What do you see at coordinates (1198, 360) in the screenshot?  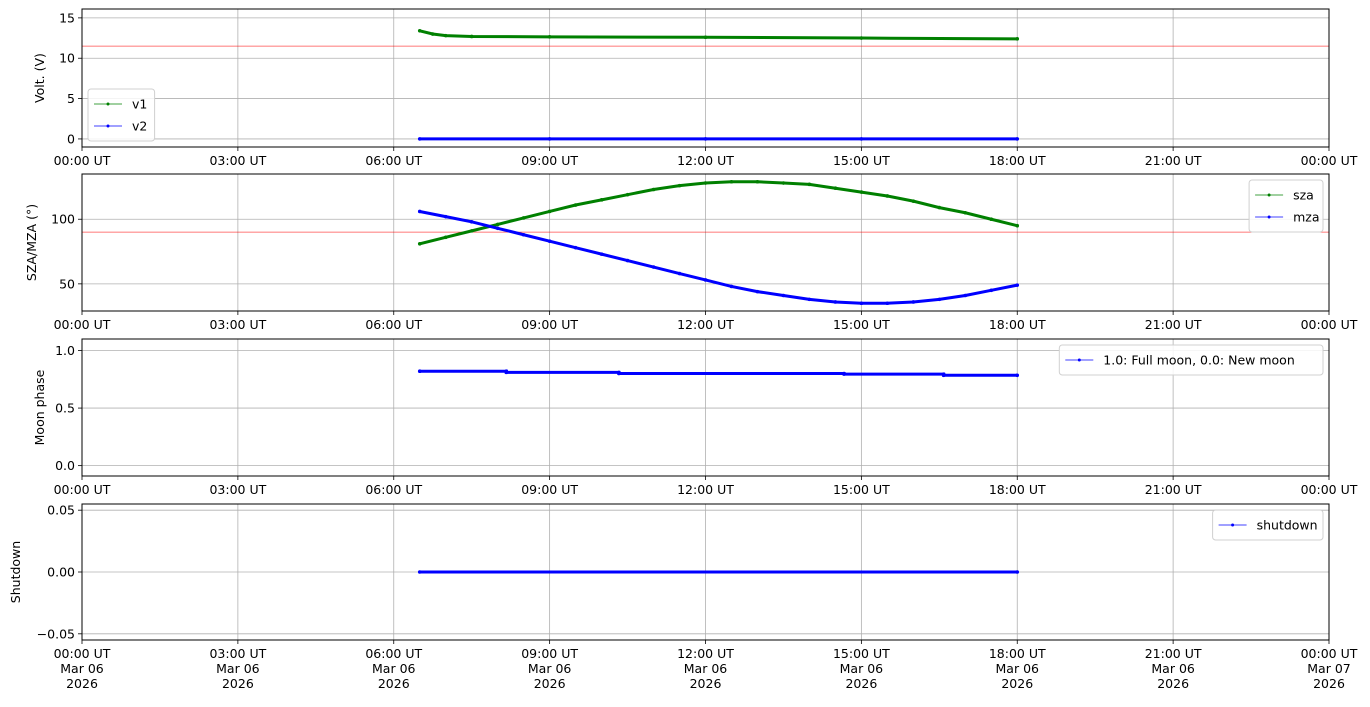 I see `legend-label: 1.0: Full moon, 0.0: New moon` at bounding box center [1198, 360].